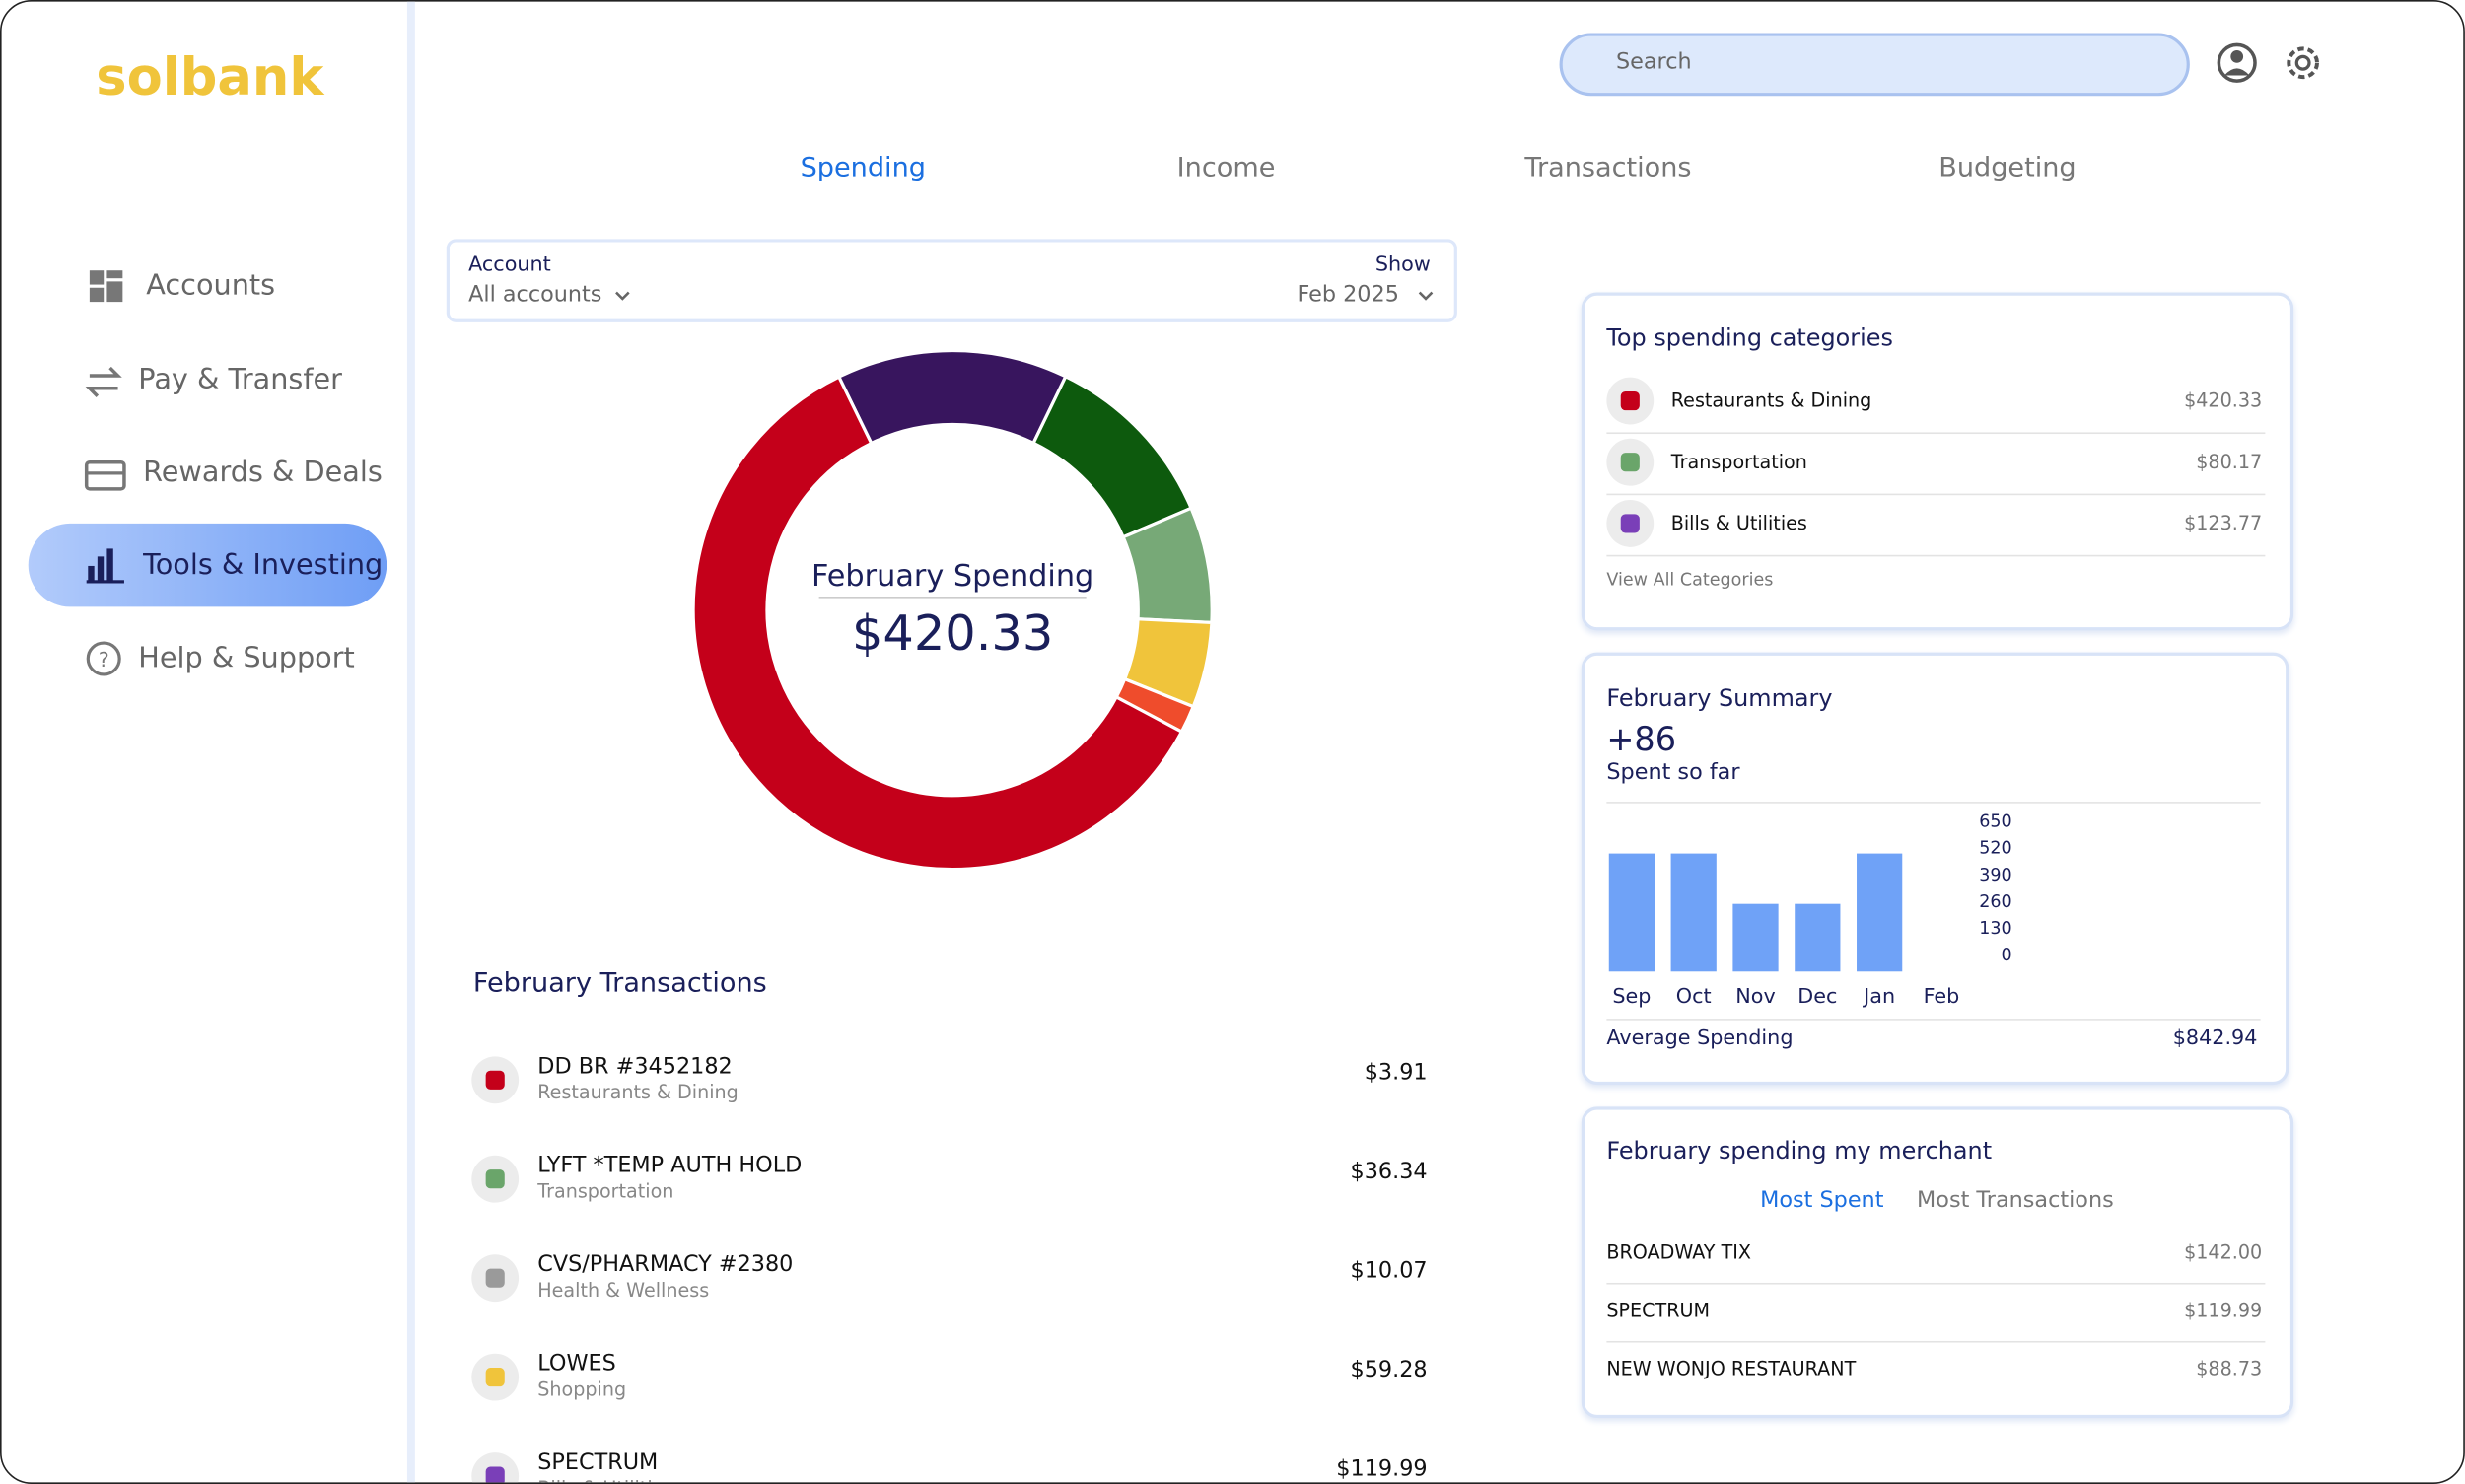 This screenshot has width=2465, height=1484. I want to click on tab: Budgeting, so click(2007, 168).